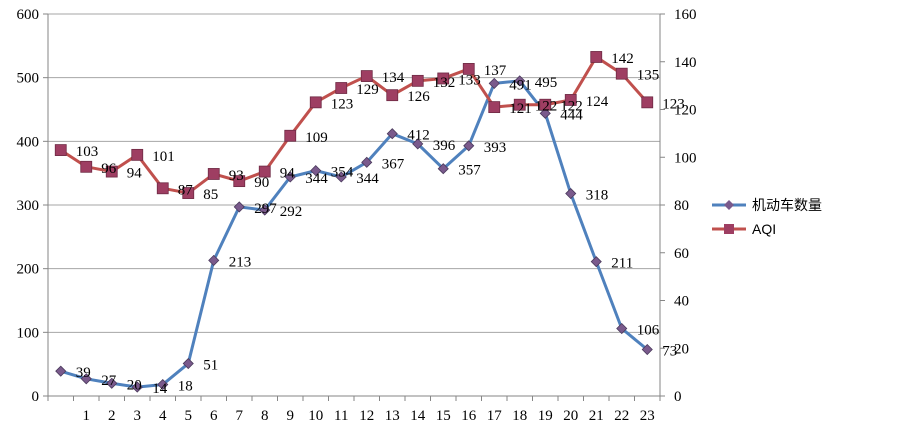 This screenshot has width=903, height=427. Describe the element at coordinates (240, 416) in the screenshot. I see `x-tick-label: 7` at that location.